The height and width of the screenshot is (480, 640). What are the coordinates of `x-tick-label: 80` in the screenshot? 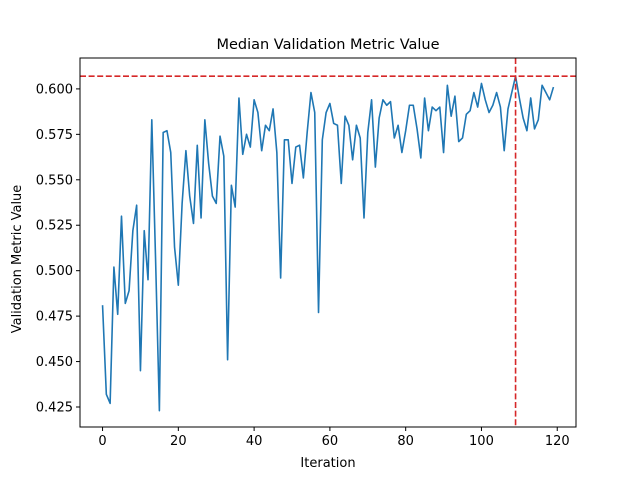 It's located at (405, 441).